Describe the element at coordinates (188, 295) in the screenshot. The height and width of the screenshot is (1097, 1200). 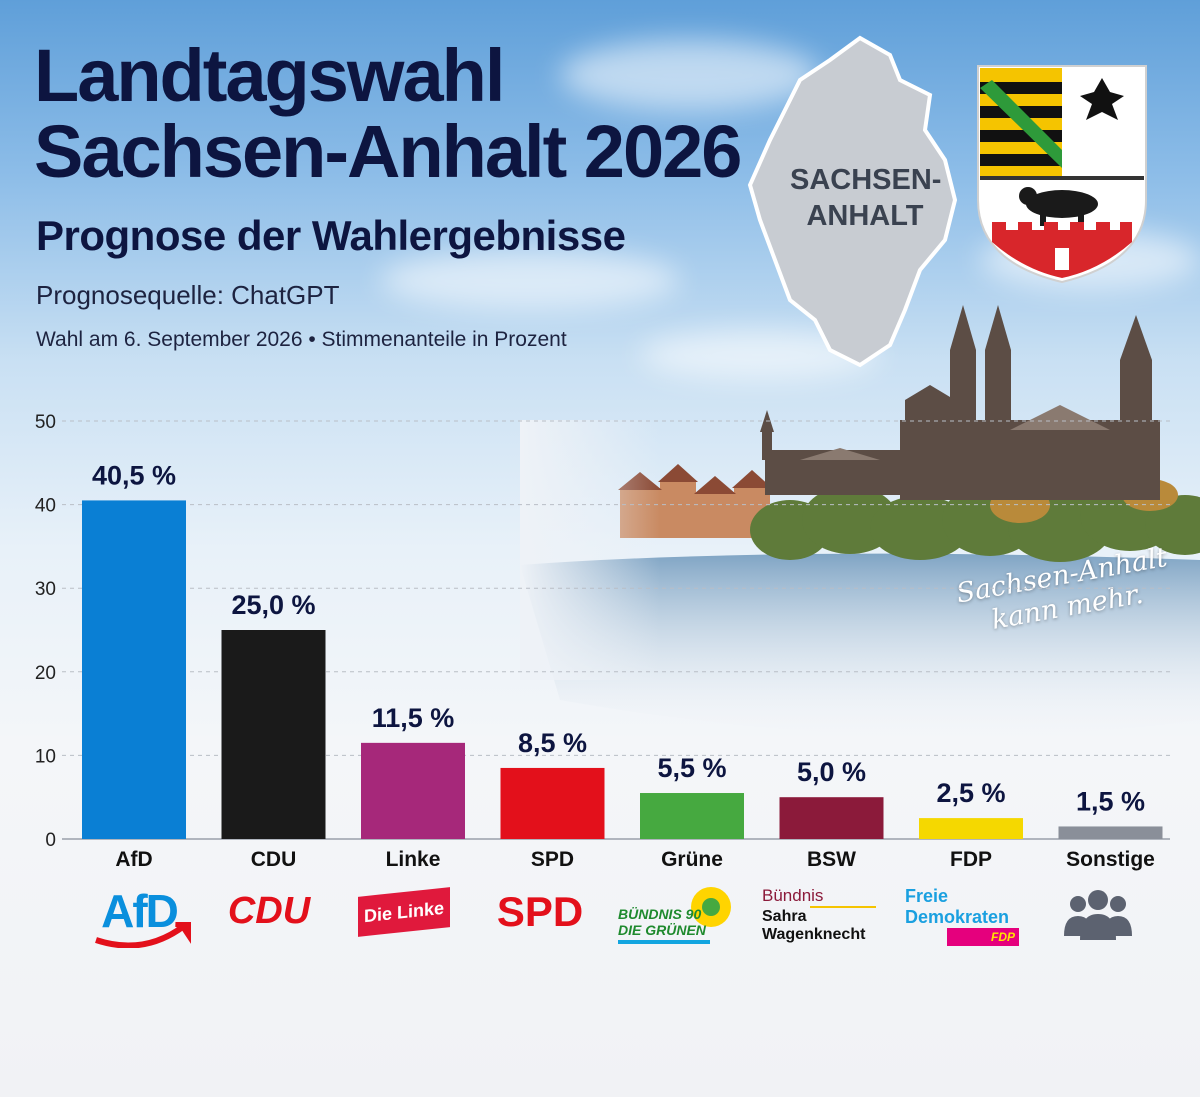
I see `source-text: Prognosequelle: ChatGPT` at that location.